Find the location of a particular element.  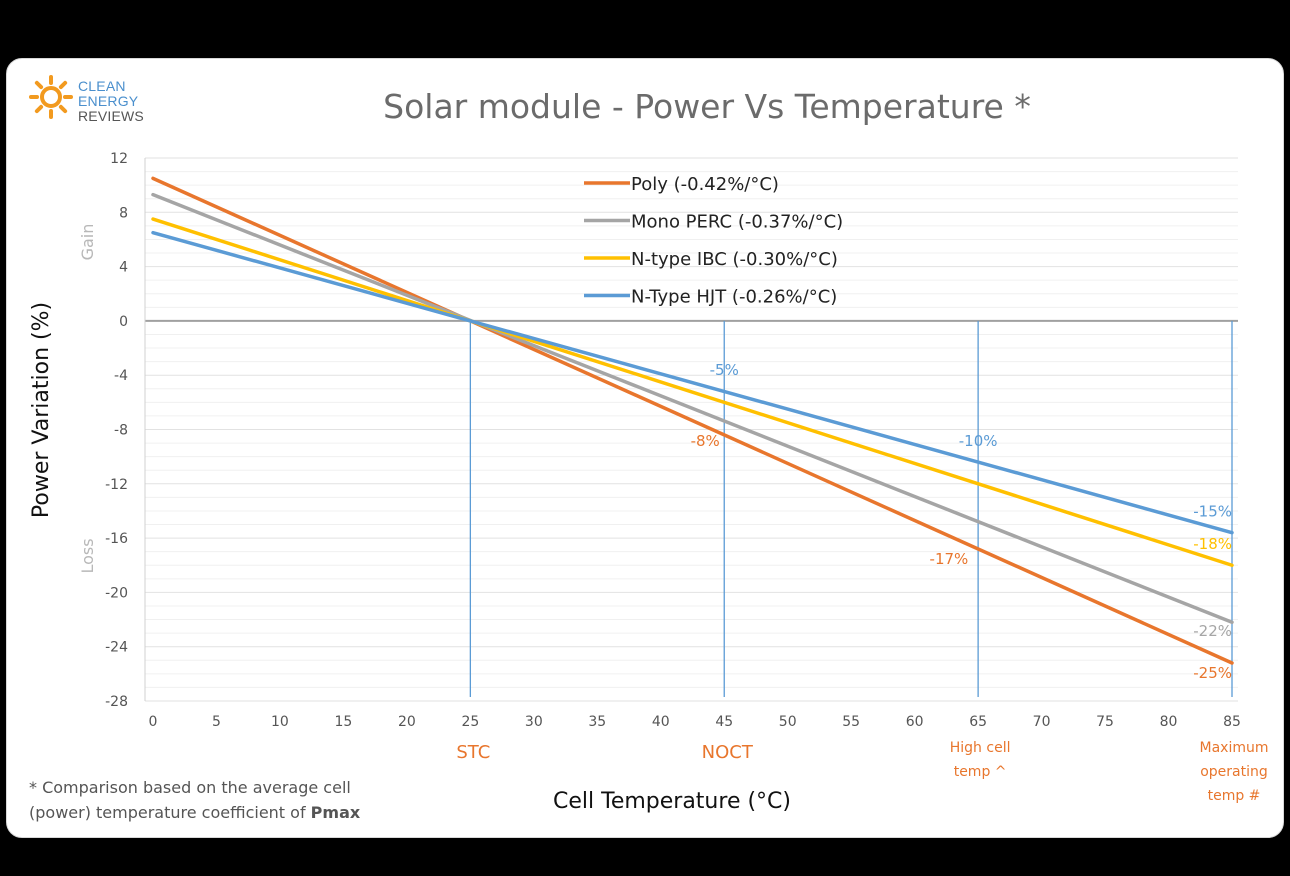

reference-label: STC is located at coordinates (473, 752).